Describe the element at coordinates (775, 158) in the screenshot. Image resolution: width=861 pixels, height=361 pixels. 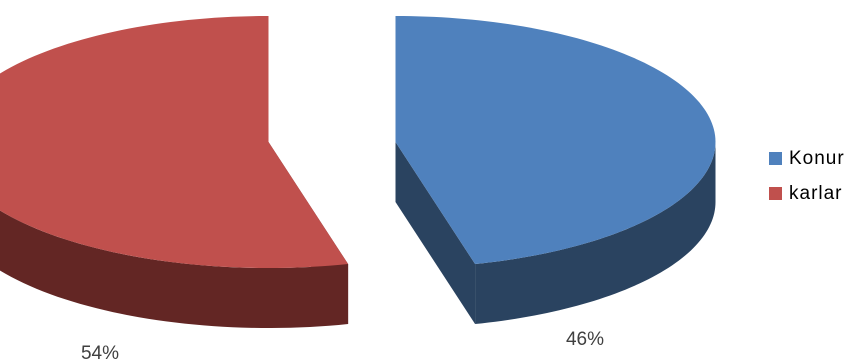
I see `legend-swatch-konur` at that location.